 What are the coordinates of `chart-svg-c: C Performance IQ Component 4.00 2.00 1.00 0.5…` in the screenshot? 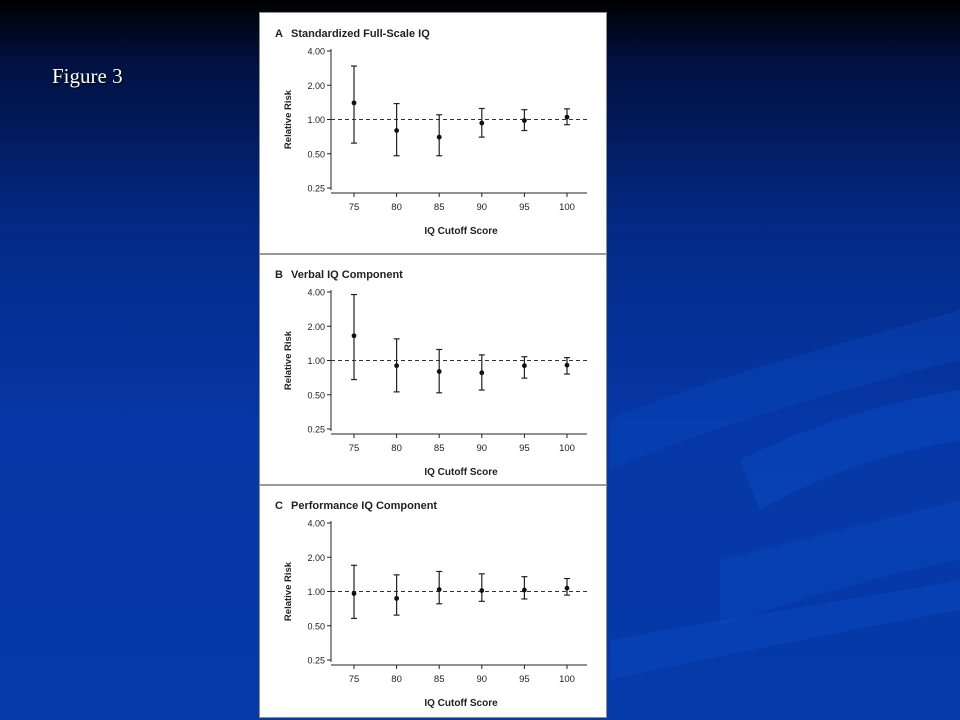 It's located at (431, 604).